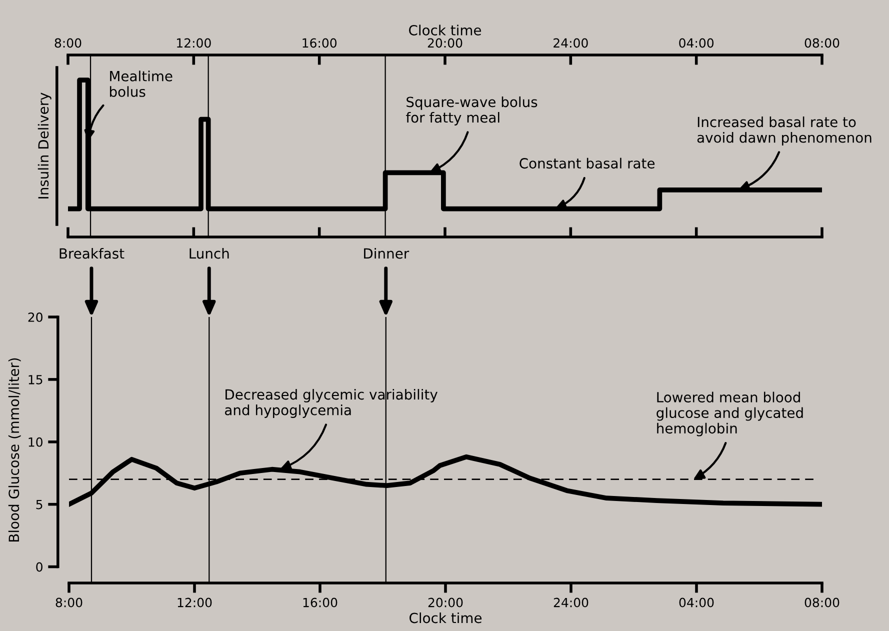  I want to click on y-tick-label: 0, so click(39, 567).